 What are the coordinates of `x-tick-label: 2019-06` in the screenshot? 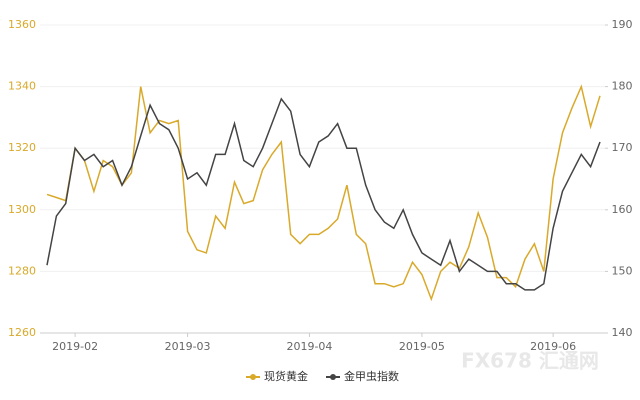 It's located at (553, 346).